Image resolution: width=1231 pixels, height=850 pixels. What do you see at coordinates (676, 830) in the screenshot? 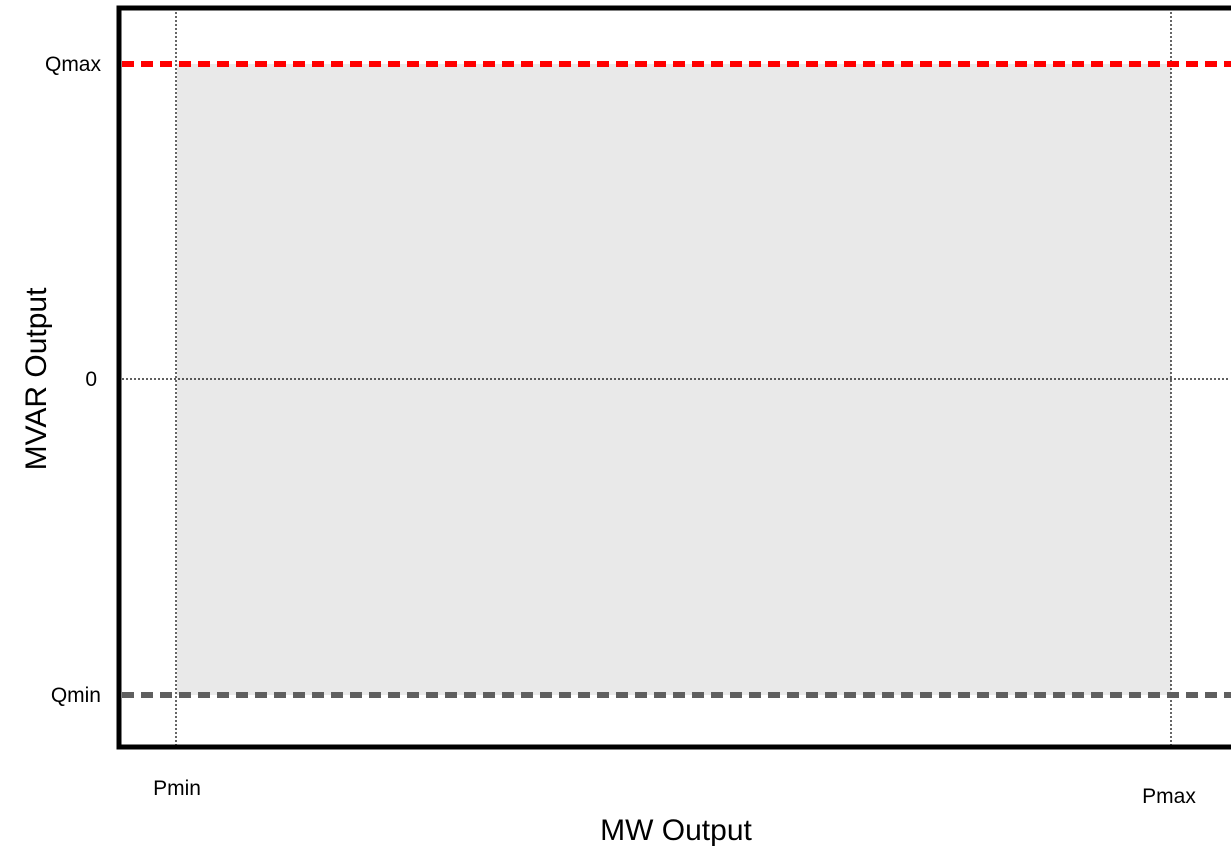
I see `x-axis-title: MW Output` at bounding box center [676, 830].